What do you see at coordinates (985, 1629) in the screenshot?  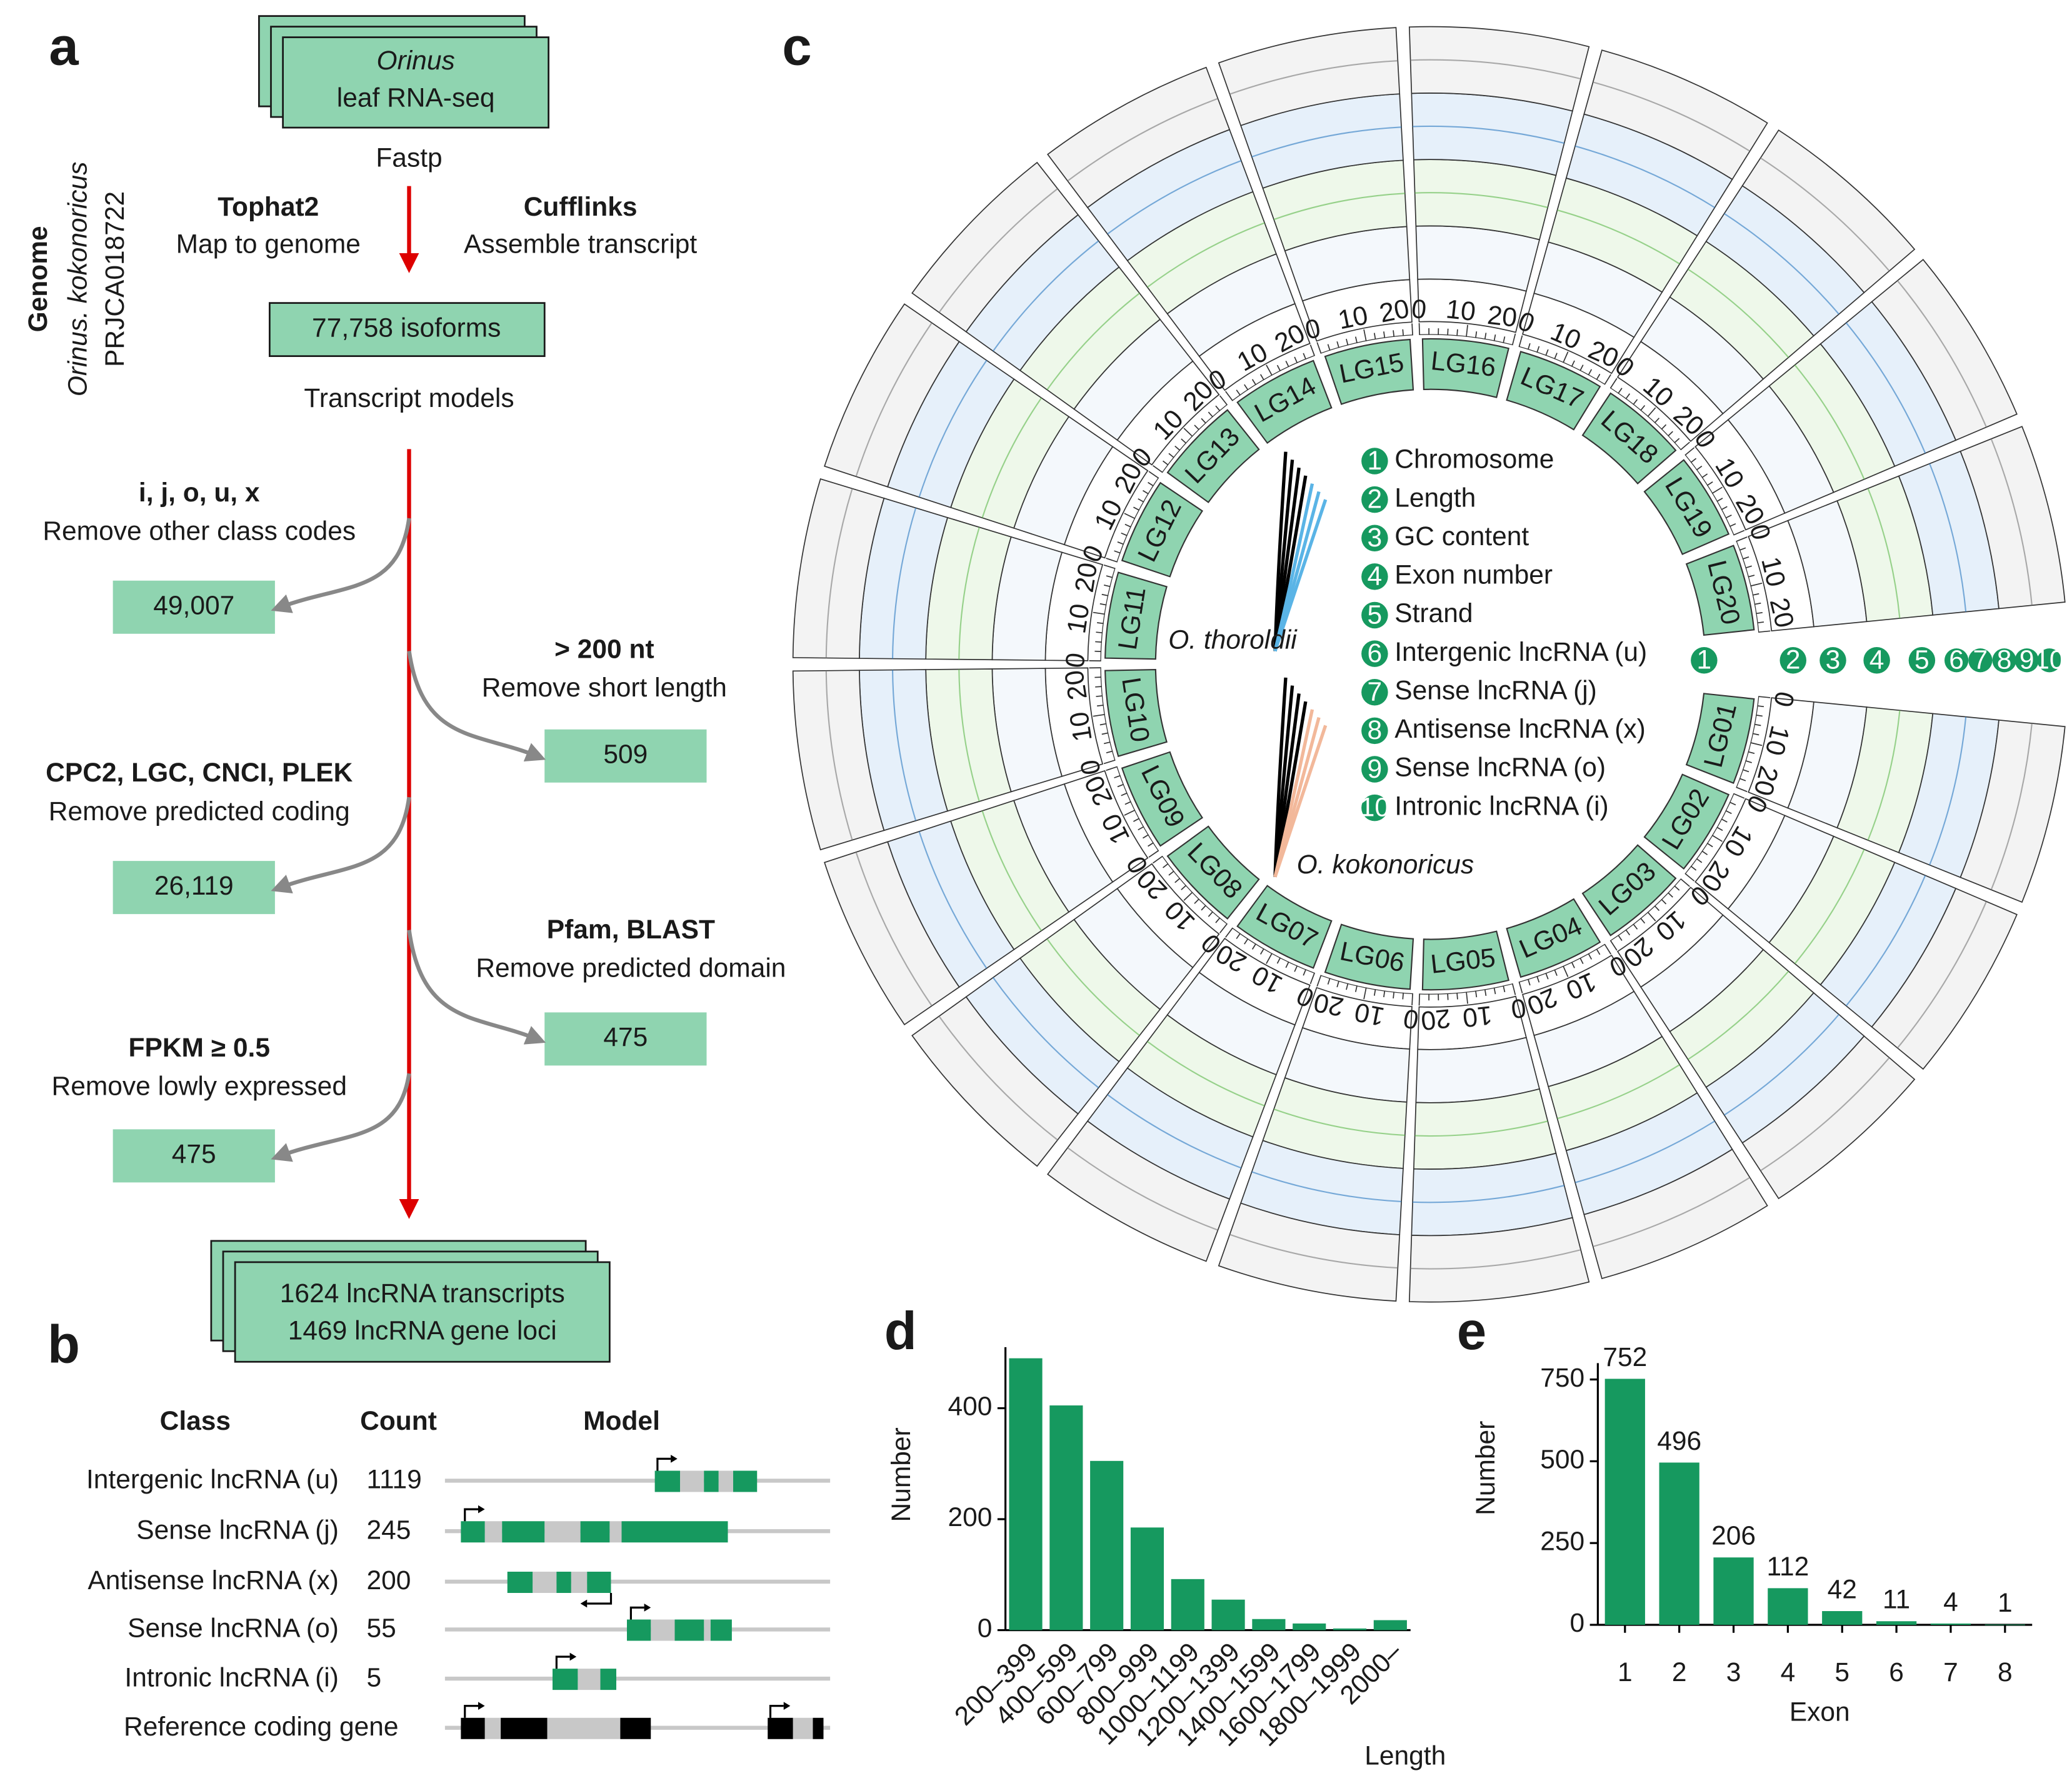 I see `y-tick-label: 0` at bounding box center [985, 1629].